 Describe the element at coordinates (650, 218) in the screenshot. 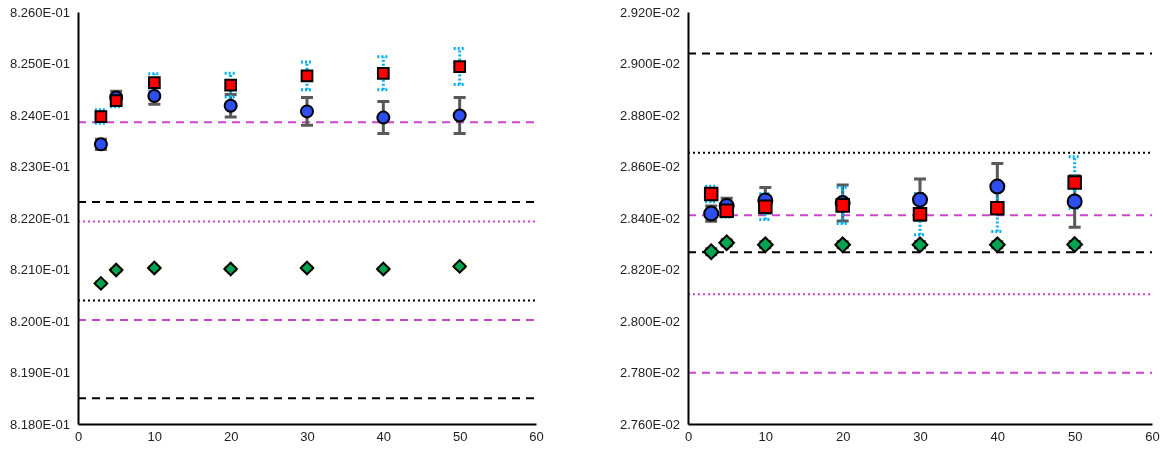

I see `y-tick-label: 2.840E-02` at that location.